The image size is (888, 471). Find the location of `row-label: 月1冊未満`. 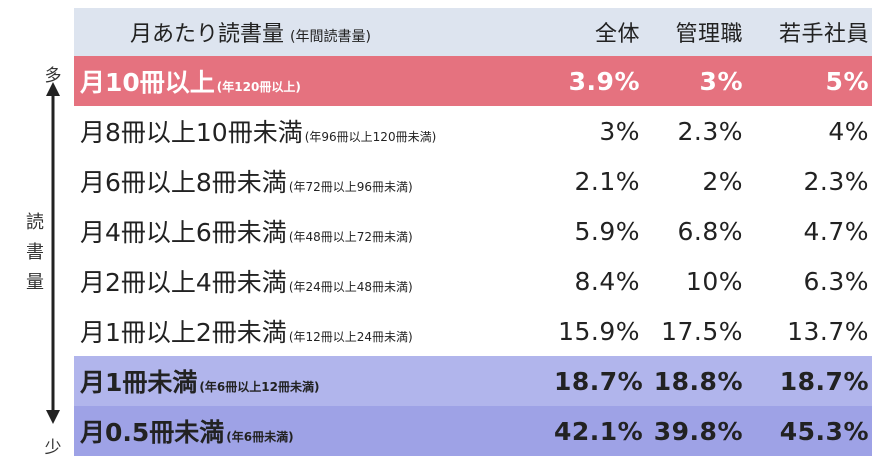

row-label: 月1冊未満 is located at coordinates (139, 382).